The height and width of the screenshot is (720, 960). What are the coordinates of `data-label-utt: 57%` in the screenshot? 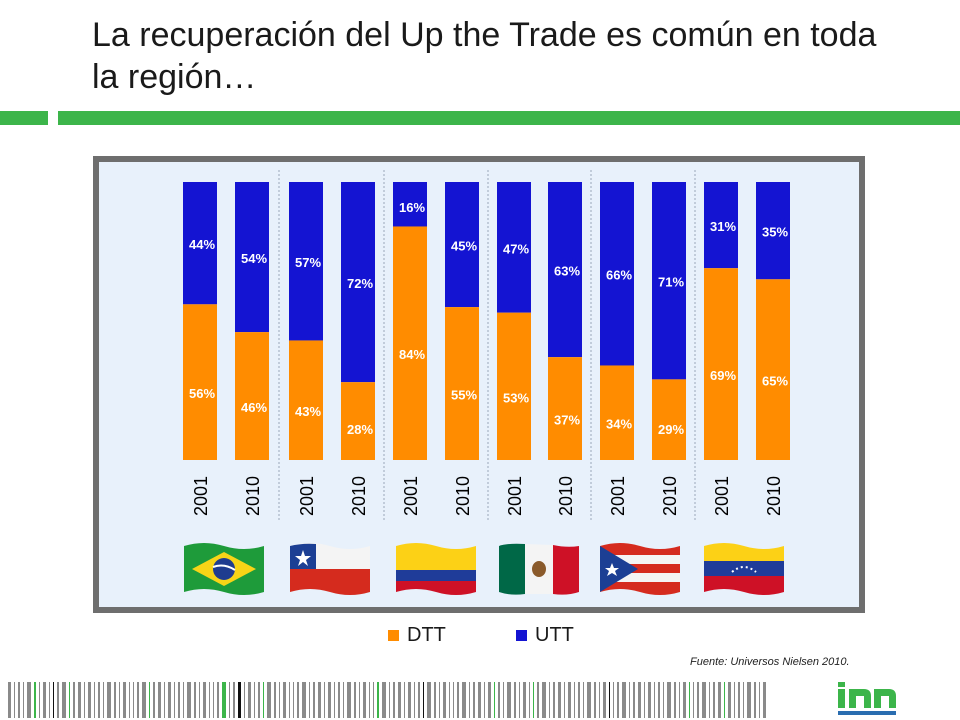 It's located at (308, 262).